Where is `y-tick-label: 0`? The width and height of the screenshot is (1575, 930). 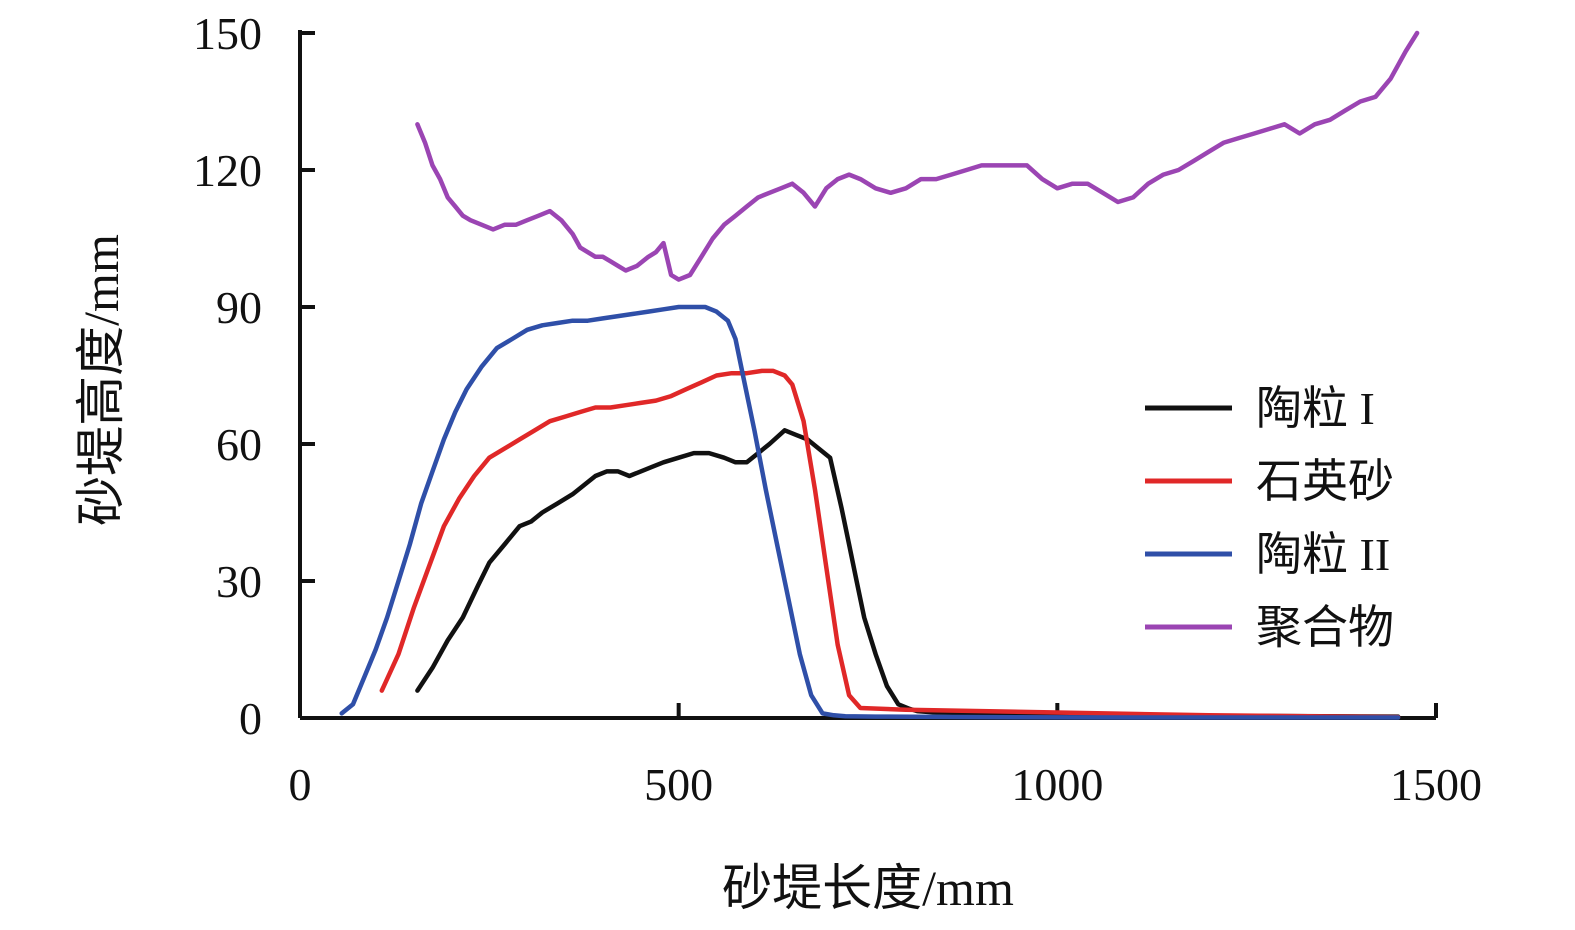 y-tick-label: 0 is located at coordinates (250, 718).